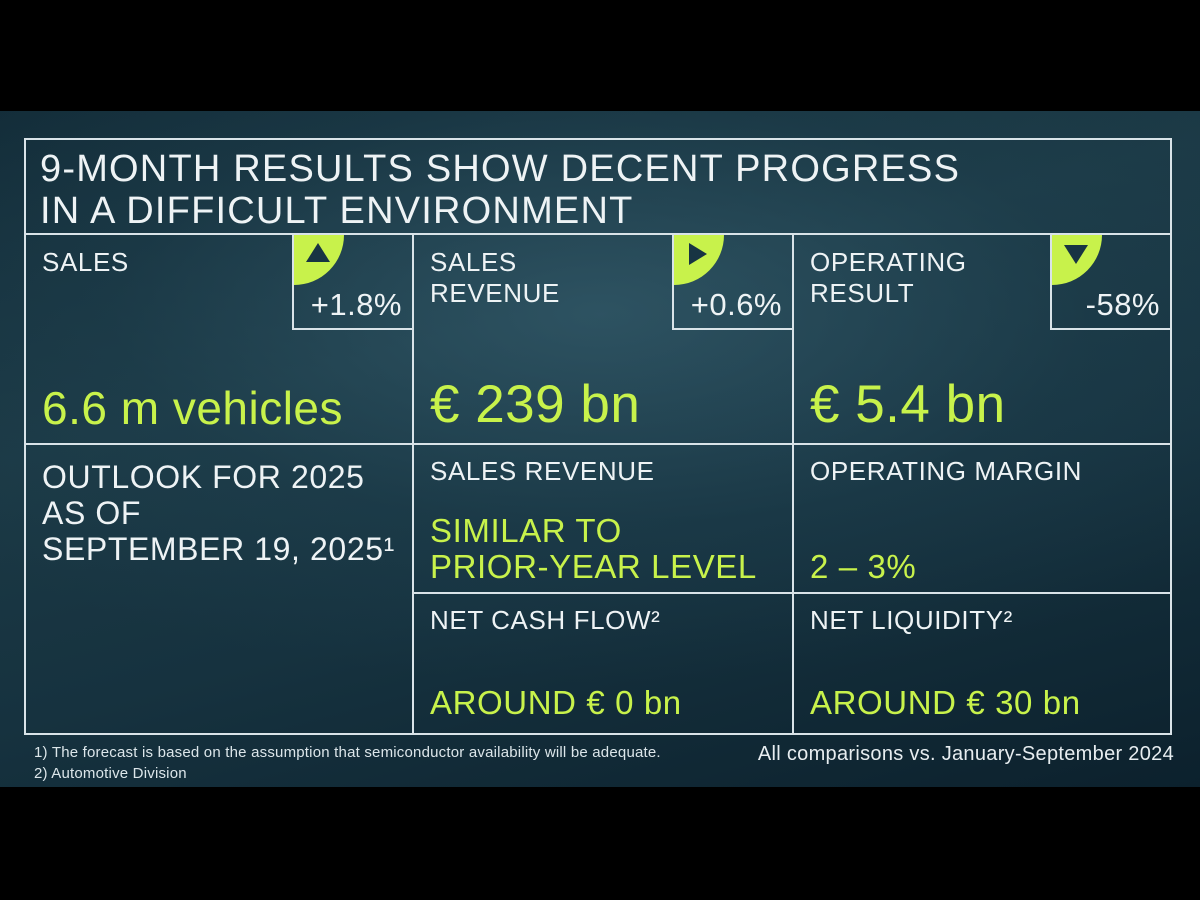 Image resolution: width=1200 pixels, height=900 pixels. What do you see at coordinates (732, 282) in the screenshot?
I see `kpi-delta-badge-sales-revenue: +0.6%` at bounding box center [732, 282].